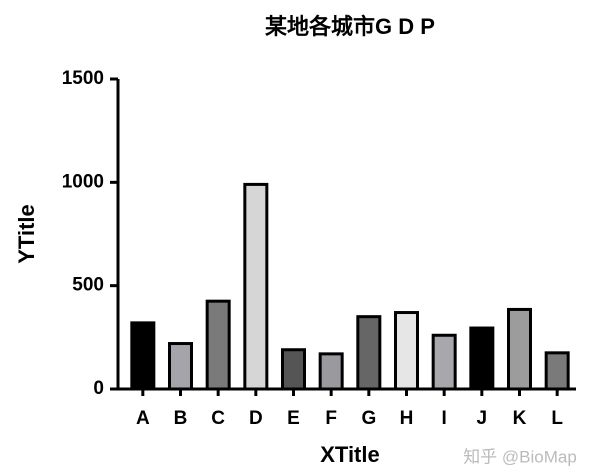 This screenshot has width=600, height=476. What do you see at coordinates (293, 418) in the screenshot?
I see `x-tick-label: E` at bounding box center [293, 418].